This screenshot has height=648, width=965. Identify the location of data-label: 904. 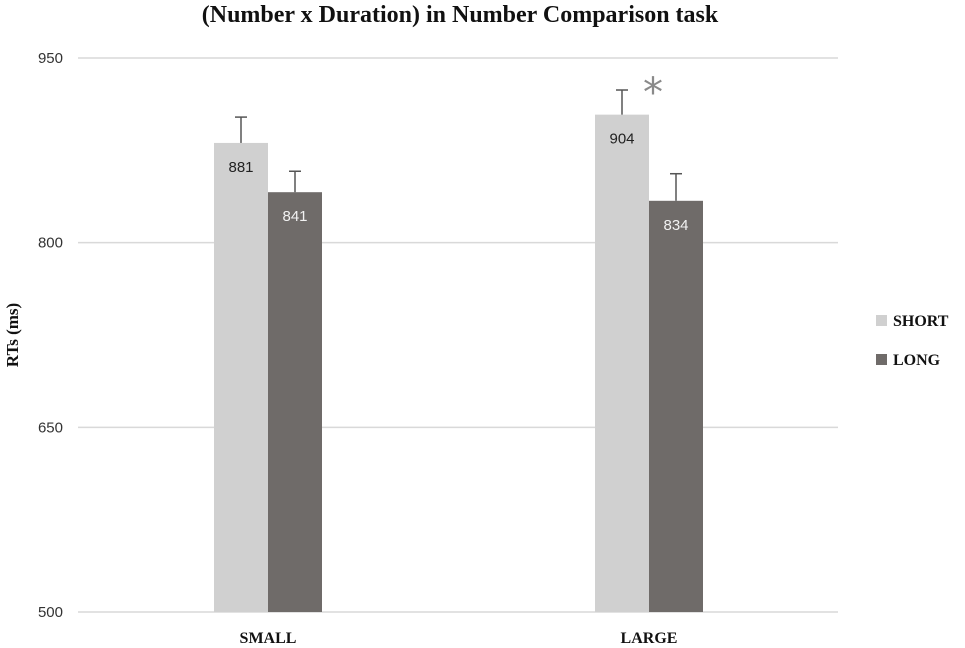
(621, 139).